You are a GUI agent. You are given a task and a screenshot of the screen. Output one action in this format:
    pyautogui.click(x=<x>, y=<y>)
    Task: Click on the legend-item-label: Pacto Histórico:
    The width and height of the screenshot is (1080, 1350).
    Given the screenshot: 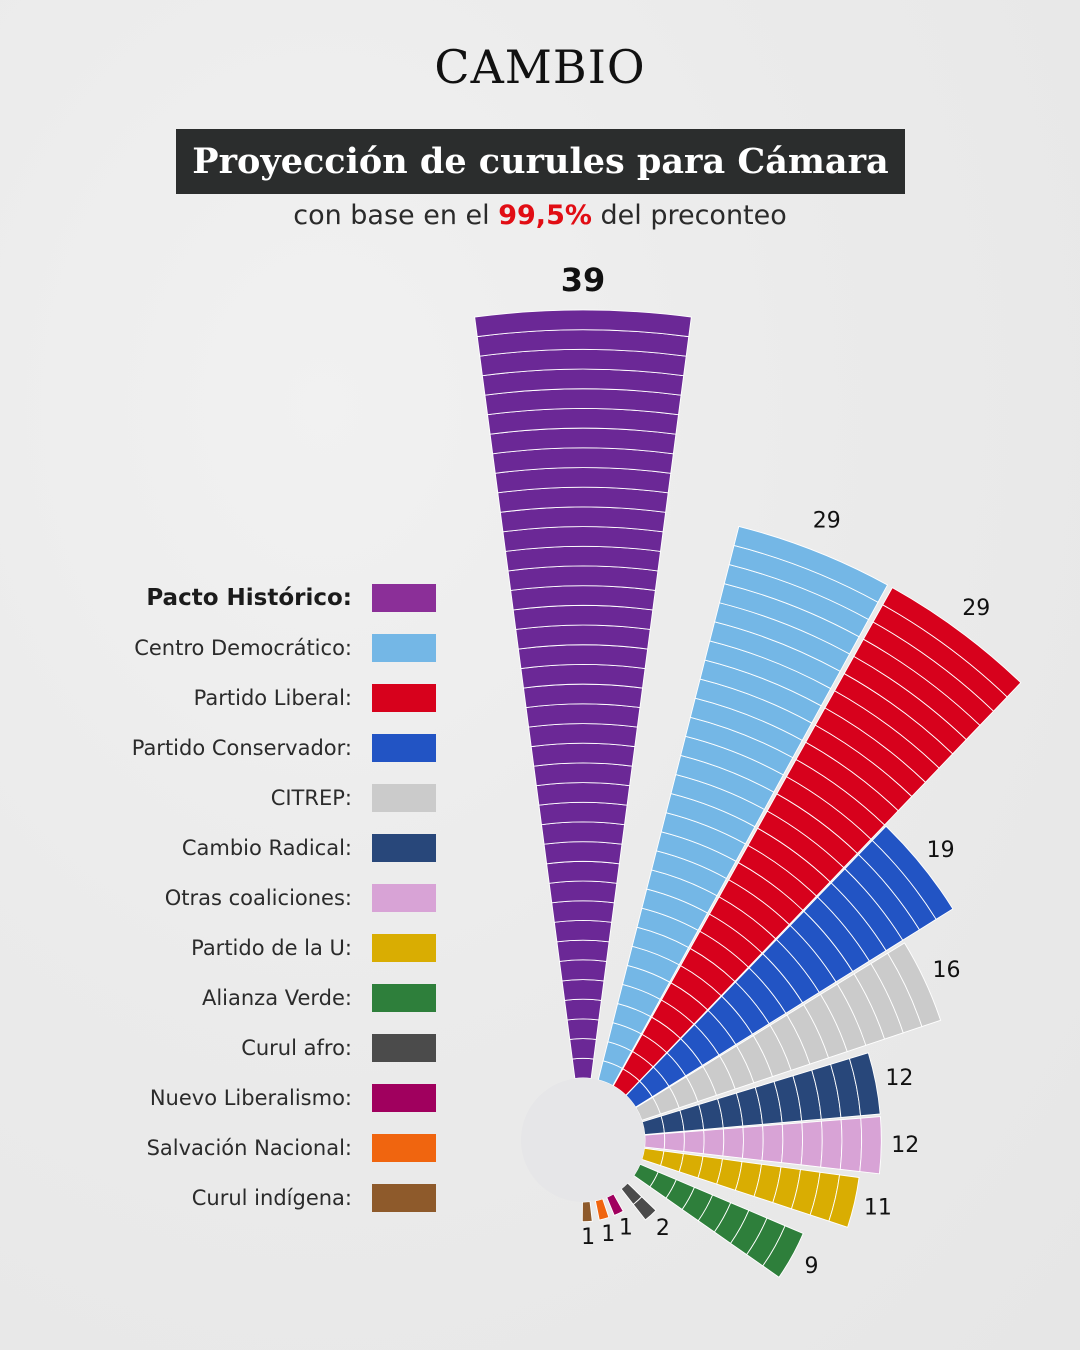 What is the action you would take?
    pyautogui.click(x=249, y=598)
    